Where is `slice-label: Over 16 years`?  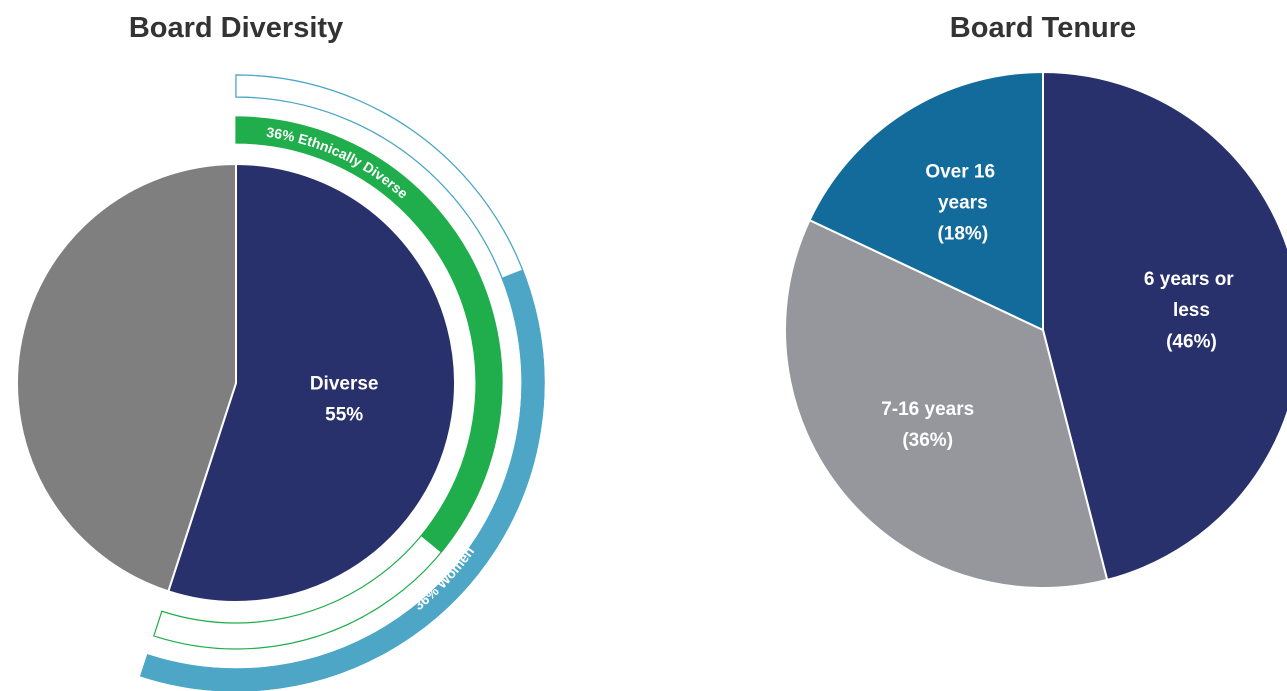
slice-label: Over 16 years is located at coordinates (962, 188).